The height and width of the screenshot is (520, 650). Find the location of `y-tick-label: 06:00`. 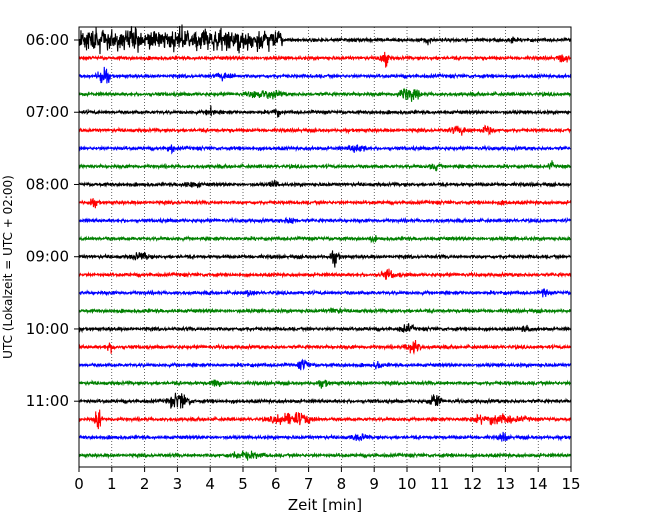

y-tick-label: 06:00 is located at coordinates (47, 40).